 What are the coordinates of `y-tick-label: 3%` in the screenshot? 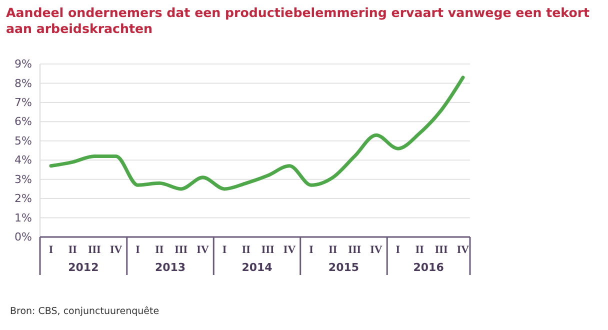 It's located at (23, 179).